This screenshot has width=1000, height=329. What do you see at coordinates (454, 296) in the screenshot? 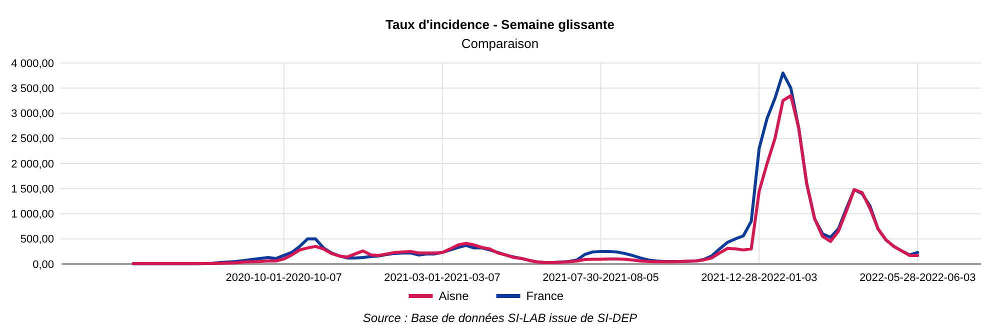
I see `legend-label: Aisne` at bounding box center [454, 296].